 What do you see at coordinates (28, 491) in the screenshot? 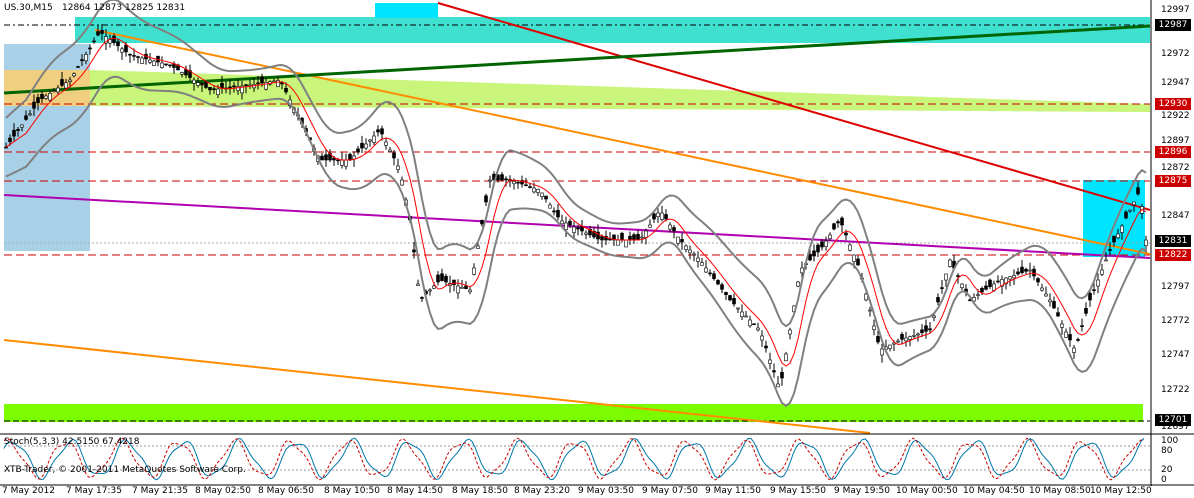
I see `time-tick: 7 May 2012` at bounding box center [28, 491].